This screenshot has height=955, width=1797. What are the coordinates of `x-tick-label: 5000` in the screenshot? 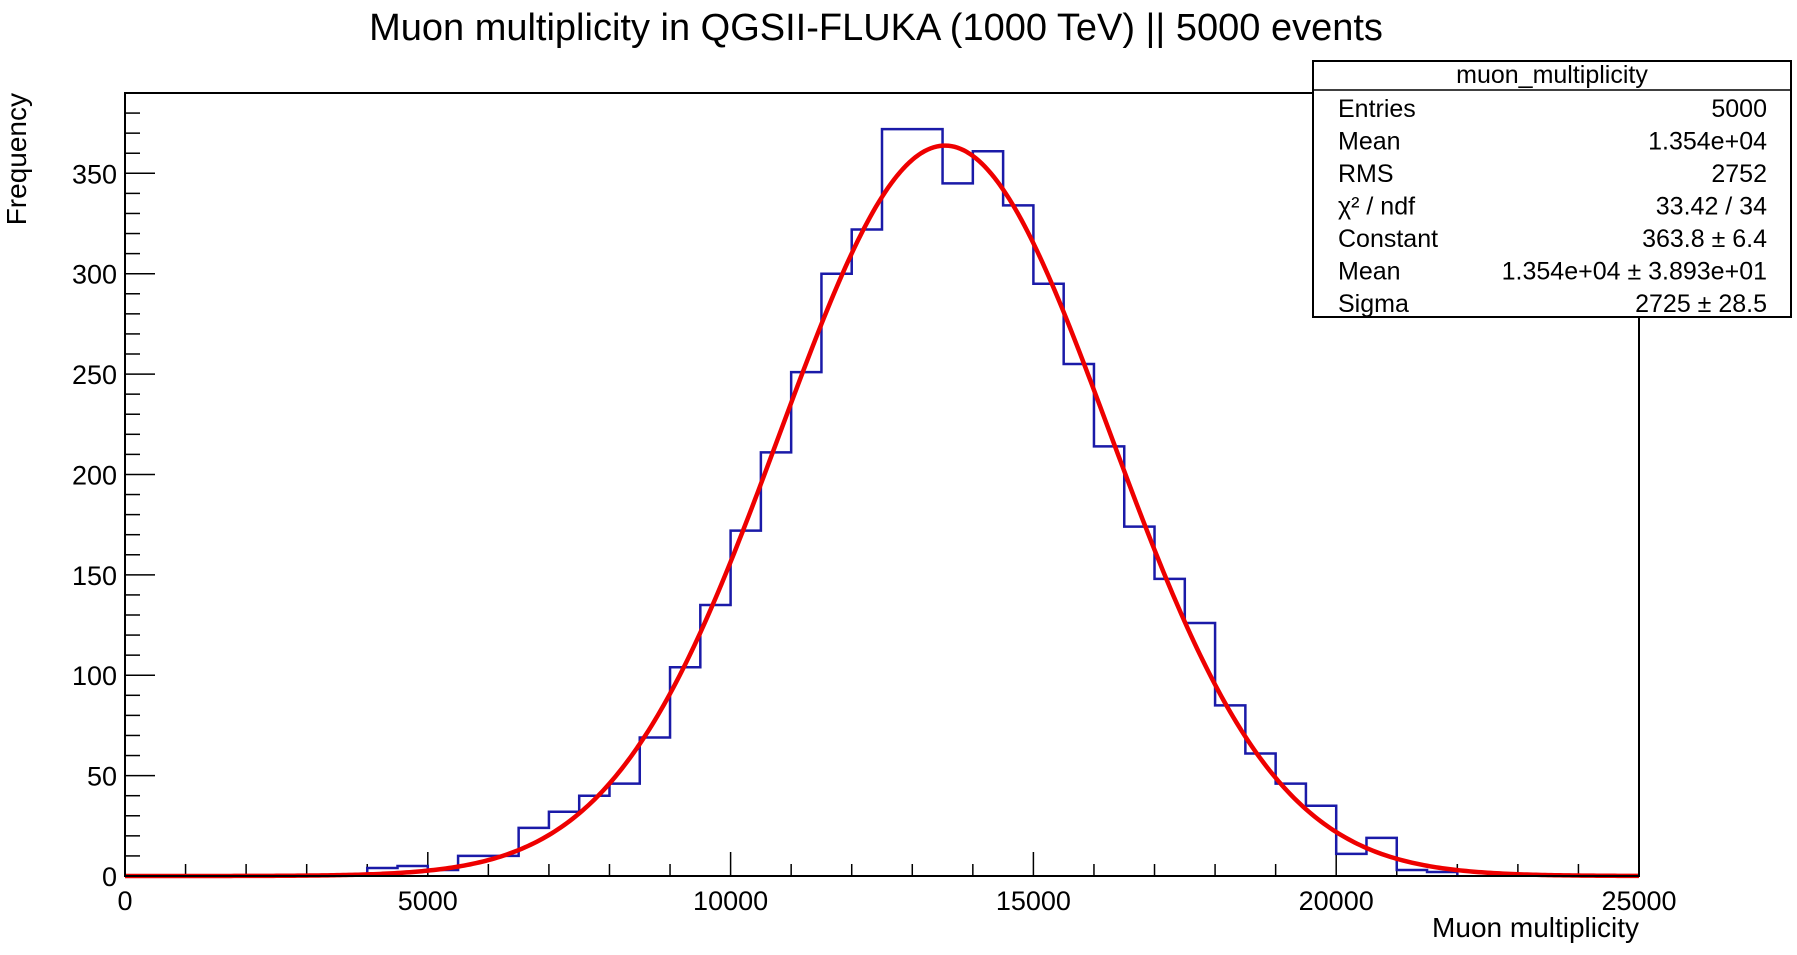 It's located at (428, 901).